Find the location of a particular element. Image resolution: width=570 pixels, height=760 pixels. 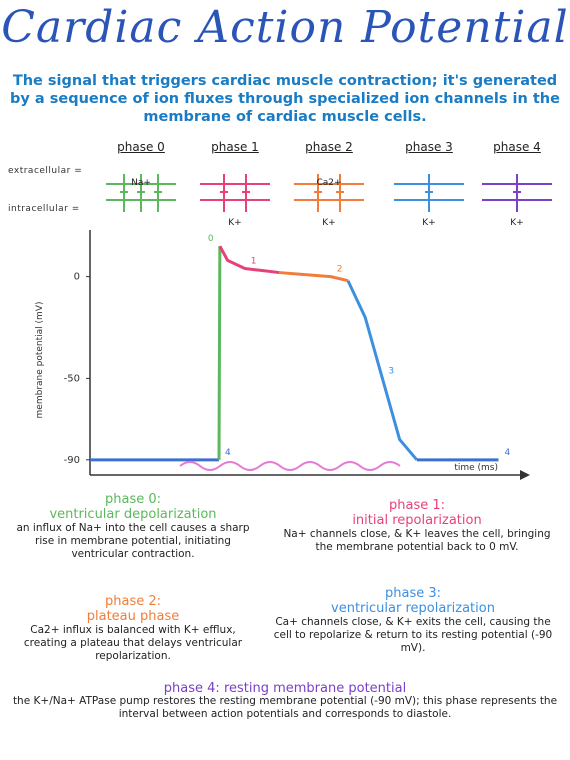

page-title: Cardiac Action Potential is located at coordinates (285, 27).